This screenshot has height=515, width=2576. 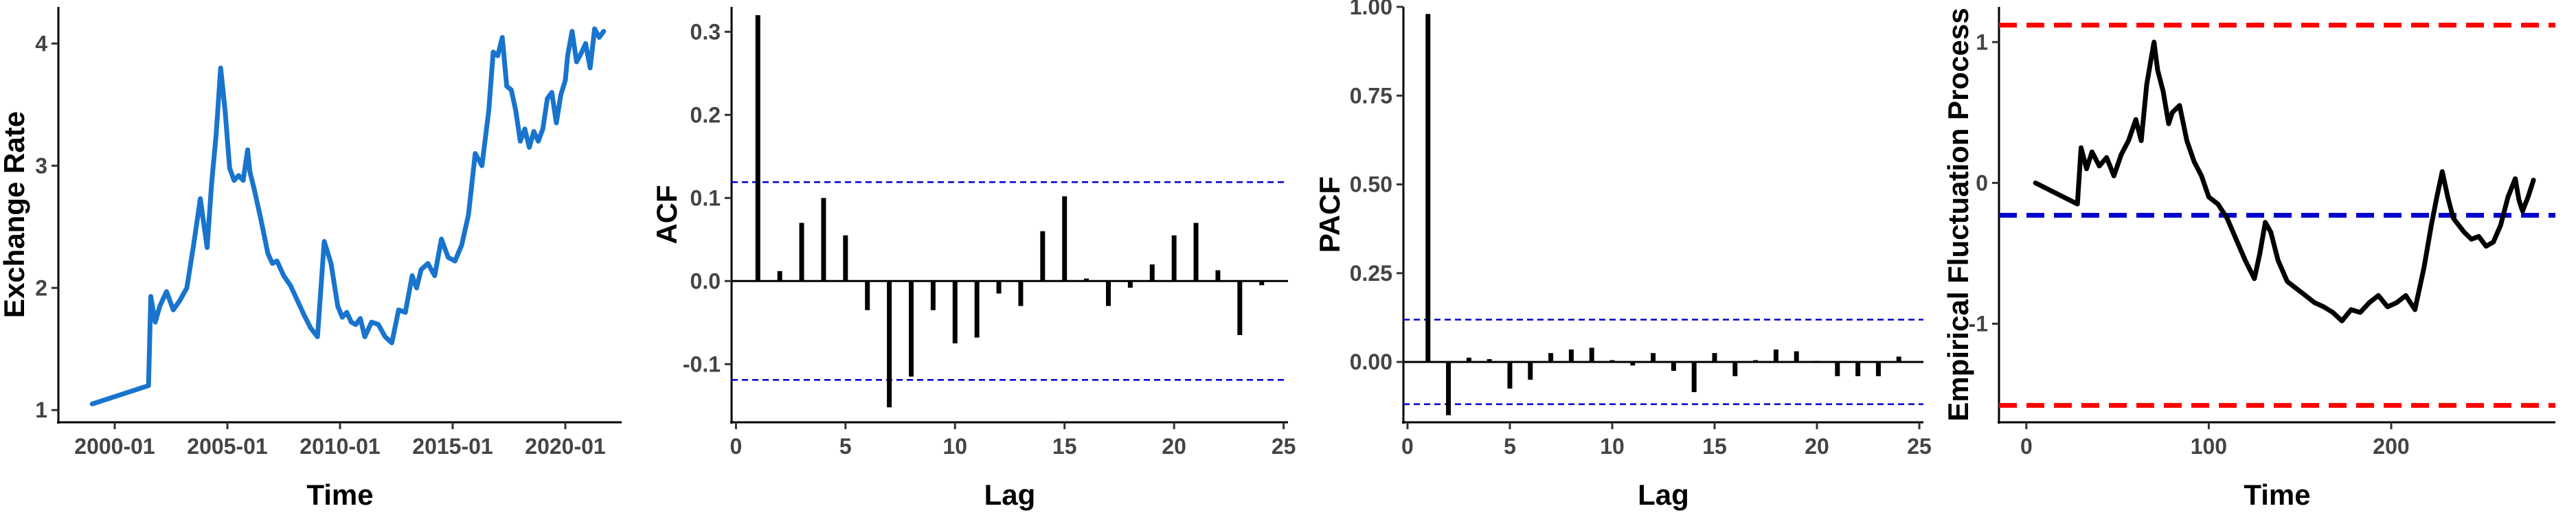 I want to click on y-tick-label: 0.0, so click(x=705, y=280).